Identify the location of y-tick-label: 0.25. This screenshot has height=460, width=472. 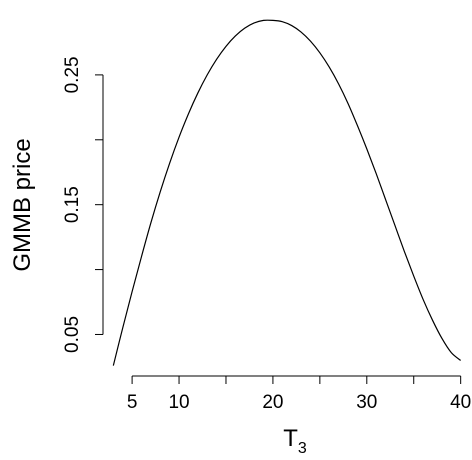
(72, 74).